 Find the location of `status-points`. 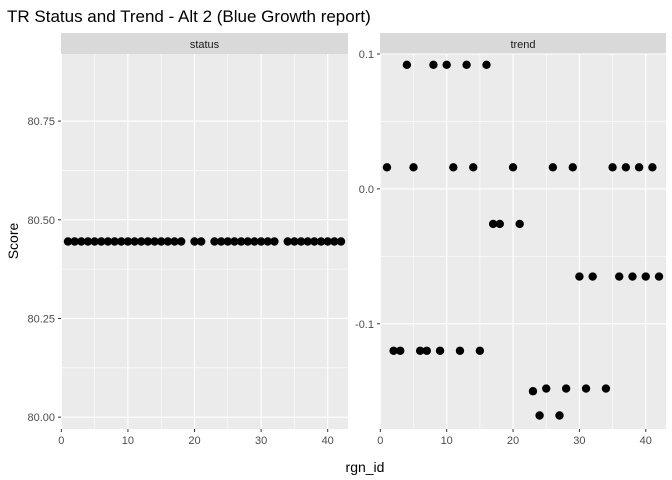

status-points is located at coordinates (204, 241).